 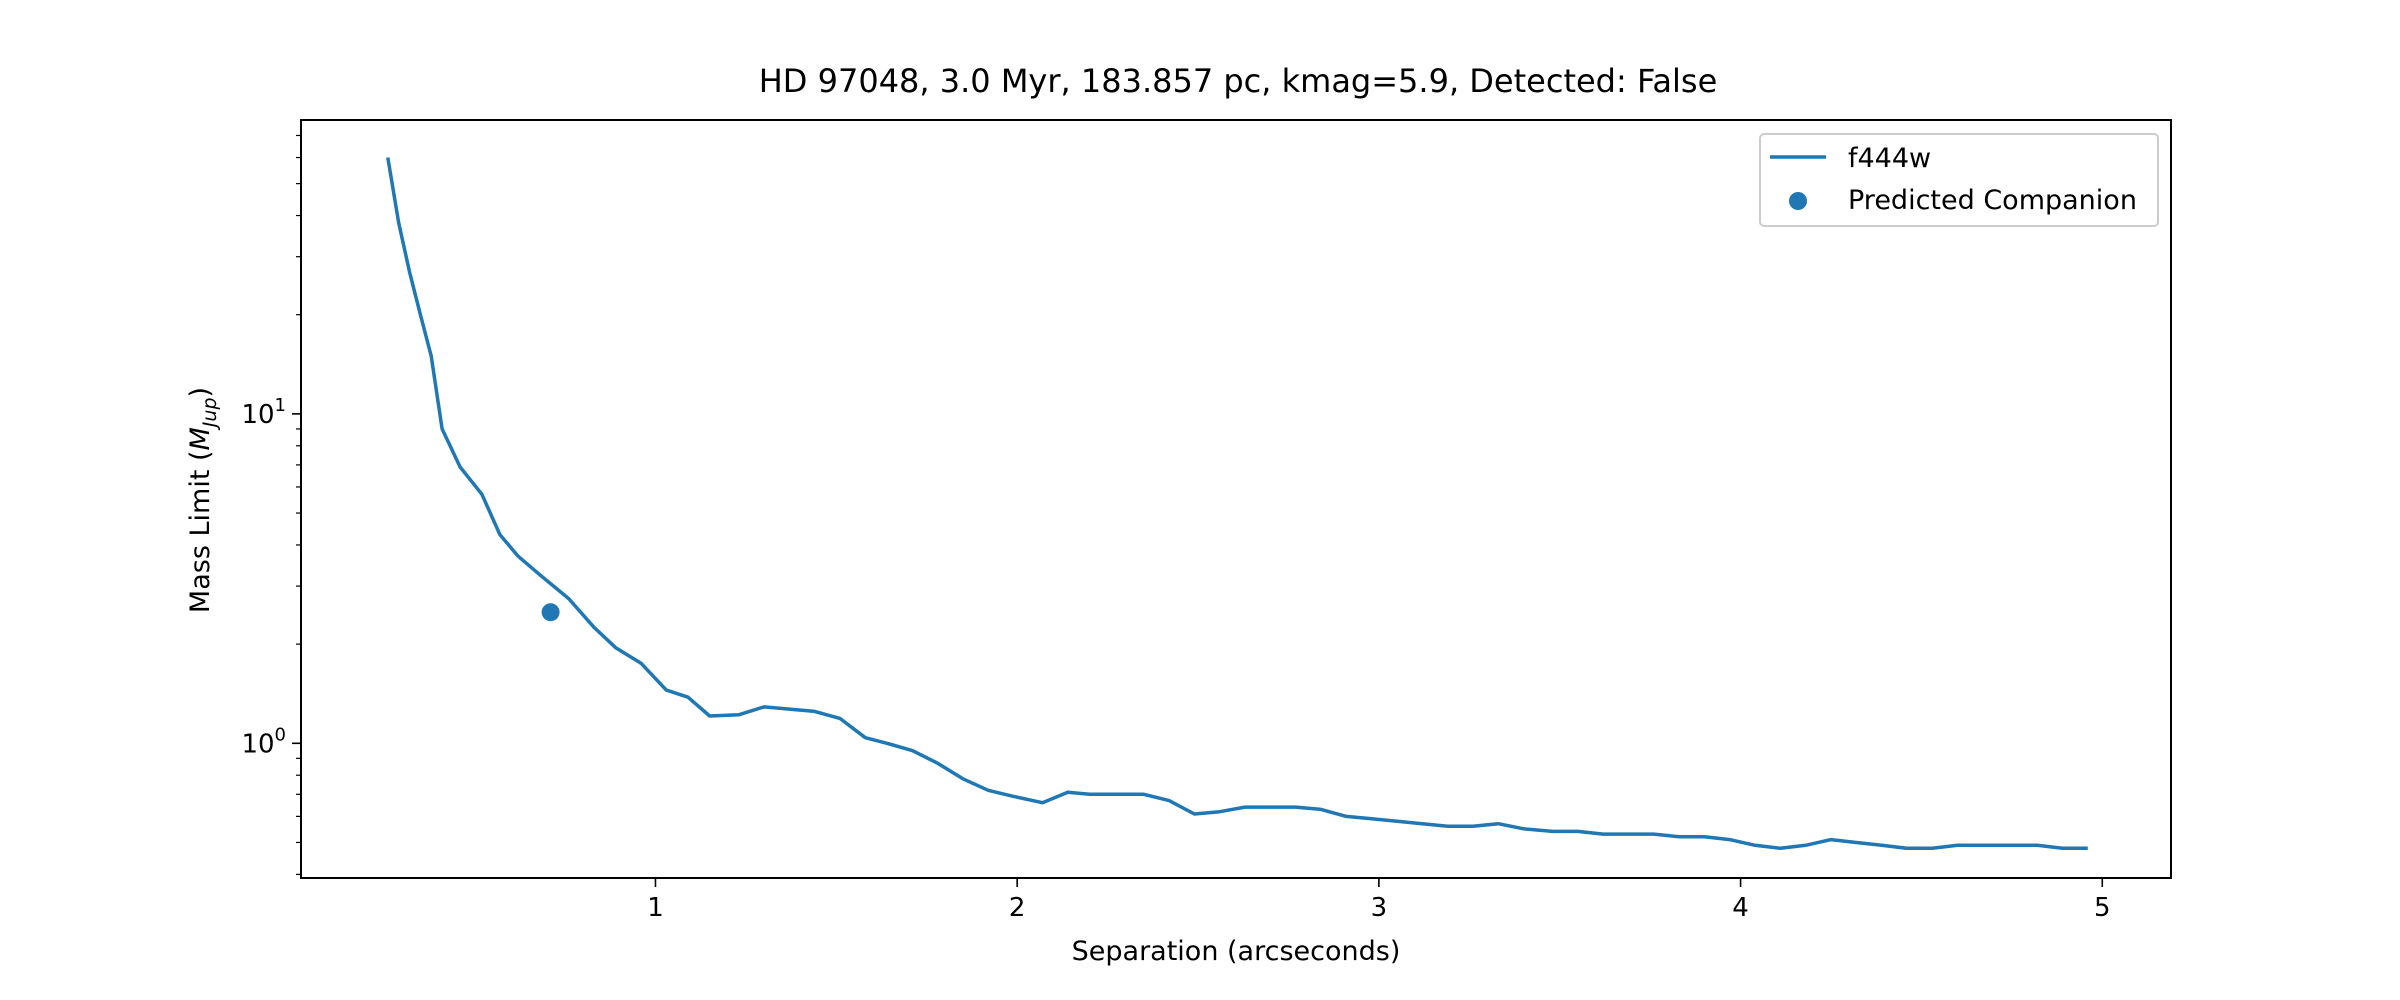 I want to click on legend-dot-marker, so click(x=1798, y=201).